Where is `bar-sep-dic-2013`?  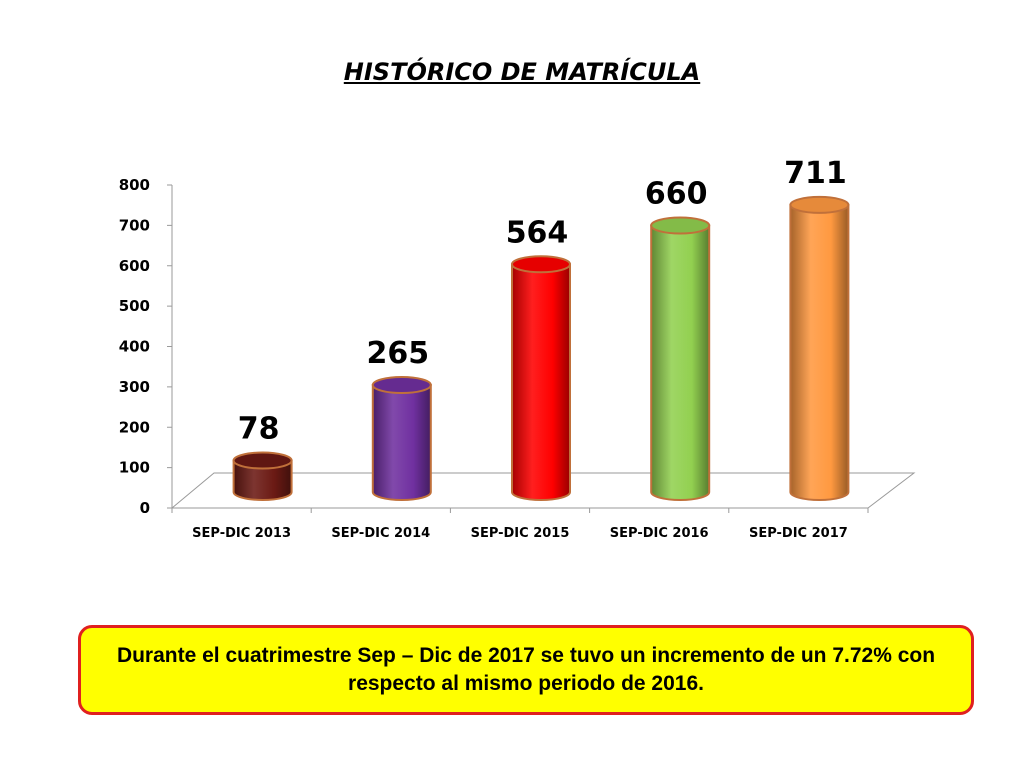 bar-sep-dic-2013 is located at coordinates (262, 476).